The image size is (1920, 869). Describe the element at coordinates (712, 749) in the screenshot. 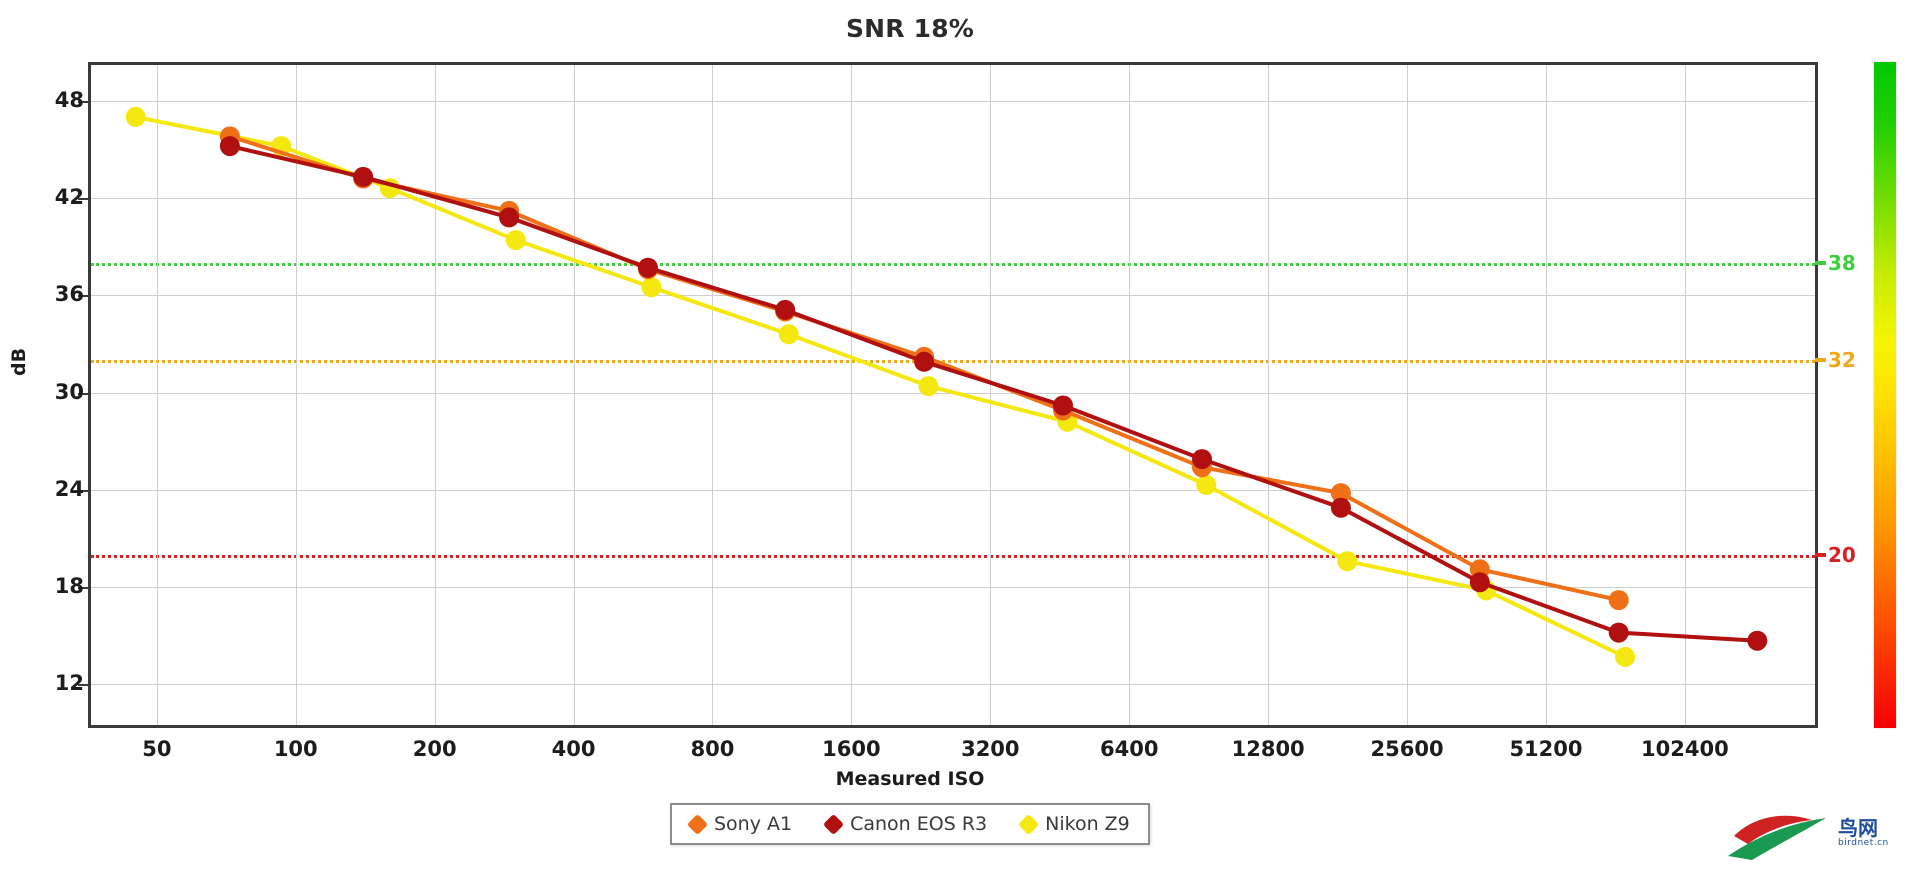

I see `x-tick-label: 800` at that location.